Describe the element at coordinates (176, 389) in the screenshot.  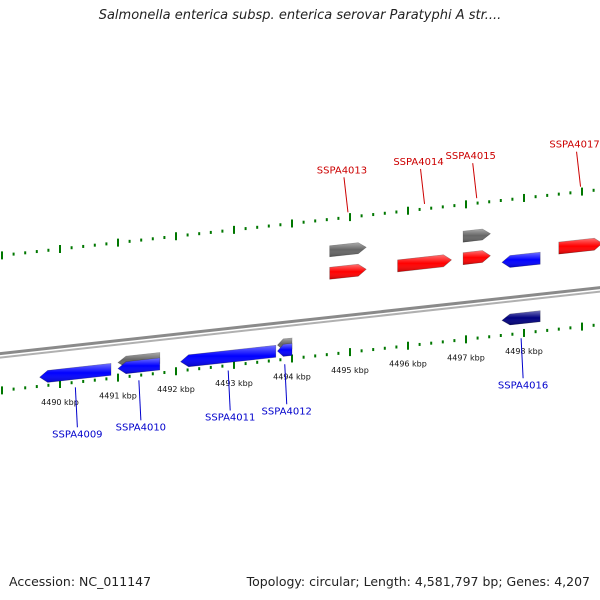
I see `scale-tick-label: 4492 kbp` at that location.